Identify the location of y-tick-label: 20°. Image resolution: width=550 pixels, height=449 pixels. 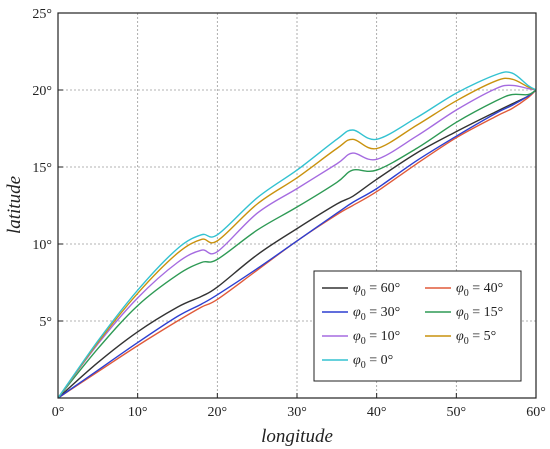
(42, 91).